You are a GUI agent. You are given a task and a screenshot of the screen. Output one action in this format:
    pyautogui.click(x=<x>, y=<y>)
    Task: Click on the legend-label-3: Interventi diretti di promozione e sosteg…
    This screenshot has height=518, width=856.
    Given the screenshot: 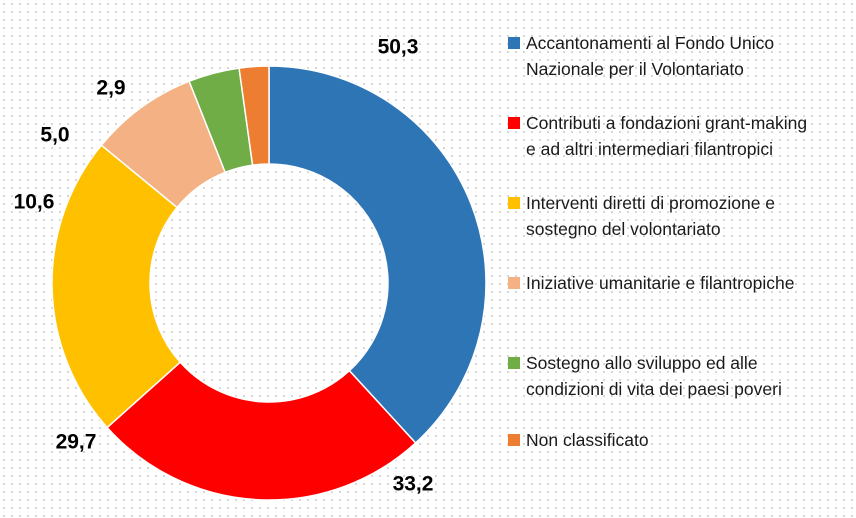 What is the action you would take?
    pyautogui.click(x=651, y=216)
    